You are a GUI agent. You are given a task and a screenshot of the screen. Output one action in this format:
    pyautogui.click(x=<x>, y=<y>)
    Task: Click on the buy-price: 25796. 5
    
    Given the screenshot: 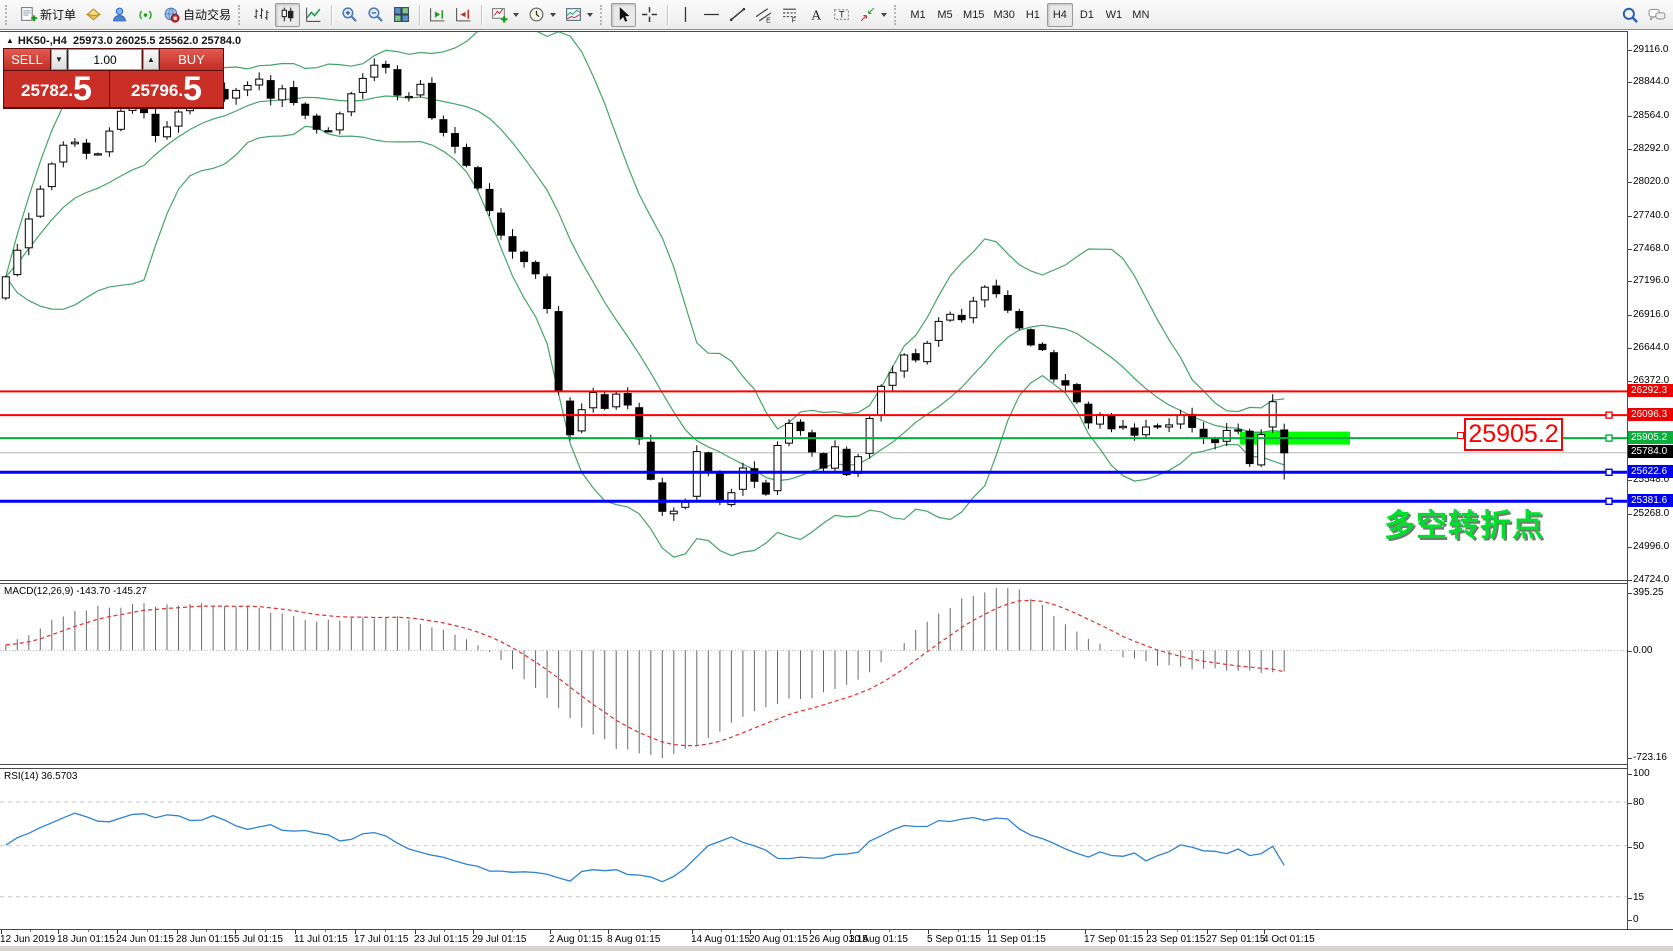 What is the action you would take?
    pyautogui.click(x=166, y=89)
    